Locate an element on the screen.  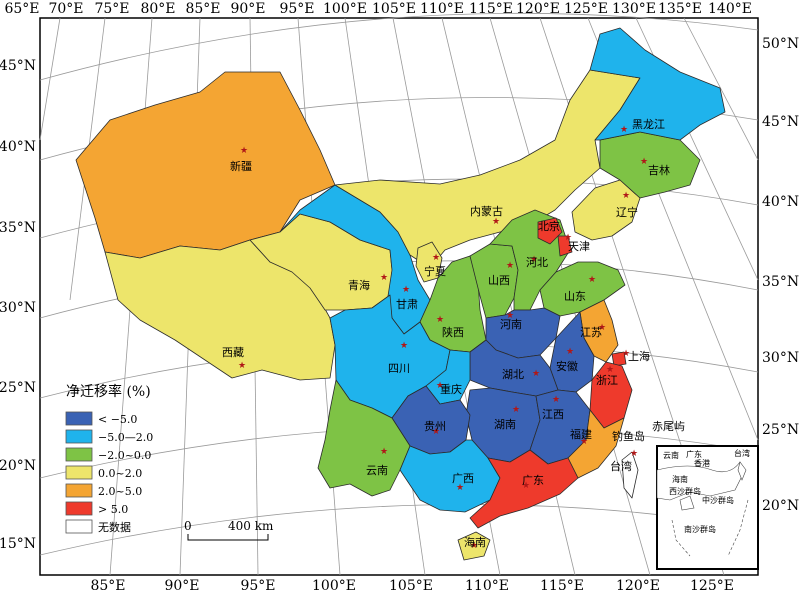
tick-label: 135°E is located at coordinates (680, 9).